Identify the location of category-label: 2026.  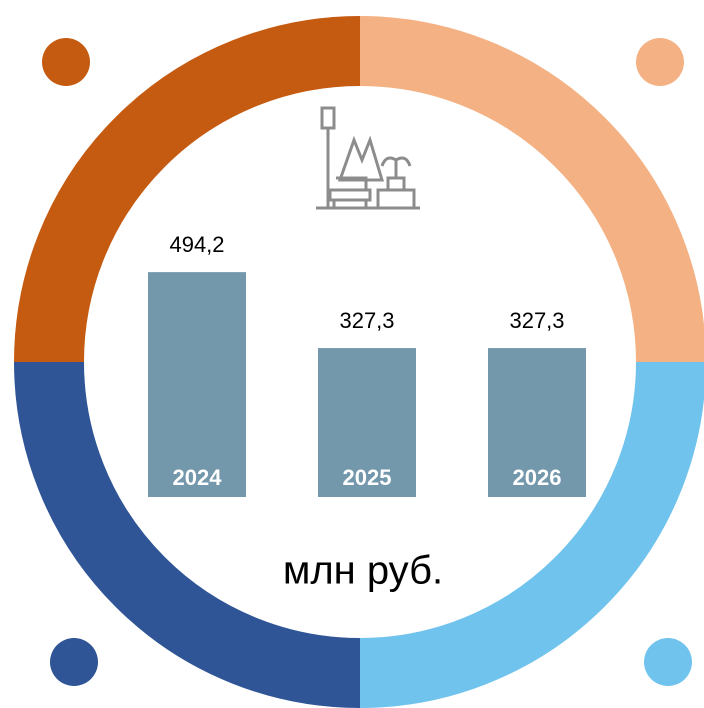
(537, 477).